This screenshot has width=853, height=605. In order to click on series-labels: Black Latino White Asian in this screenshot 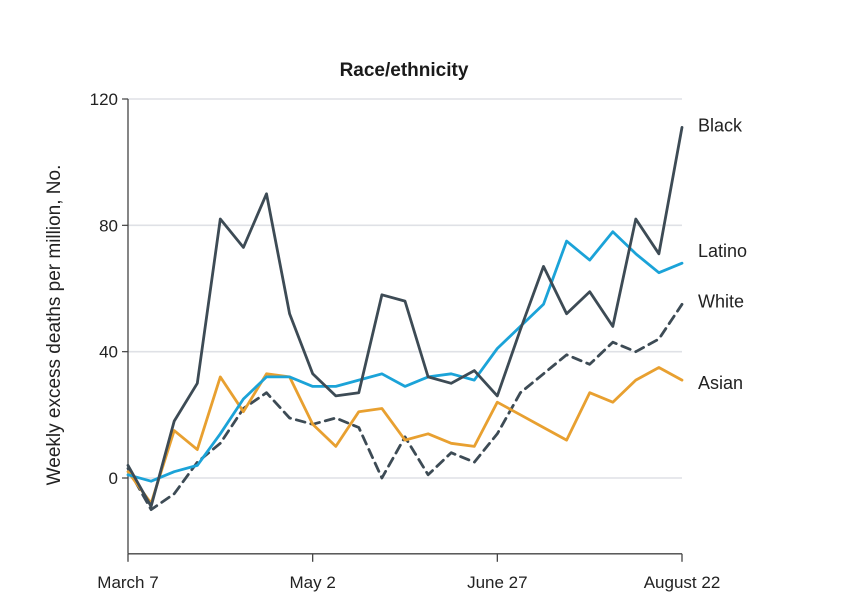, I will do `click(722, 254)`.